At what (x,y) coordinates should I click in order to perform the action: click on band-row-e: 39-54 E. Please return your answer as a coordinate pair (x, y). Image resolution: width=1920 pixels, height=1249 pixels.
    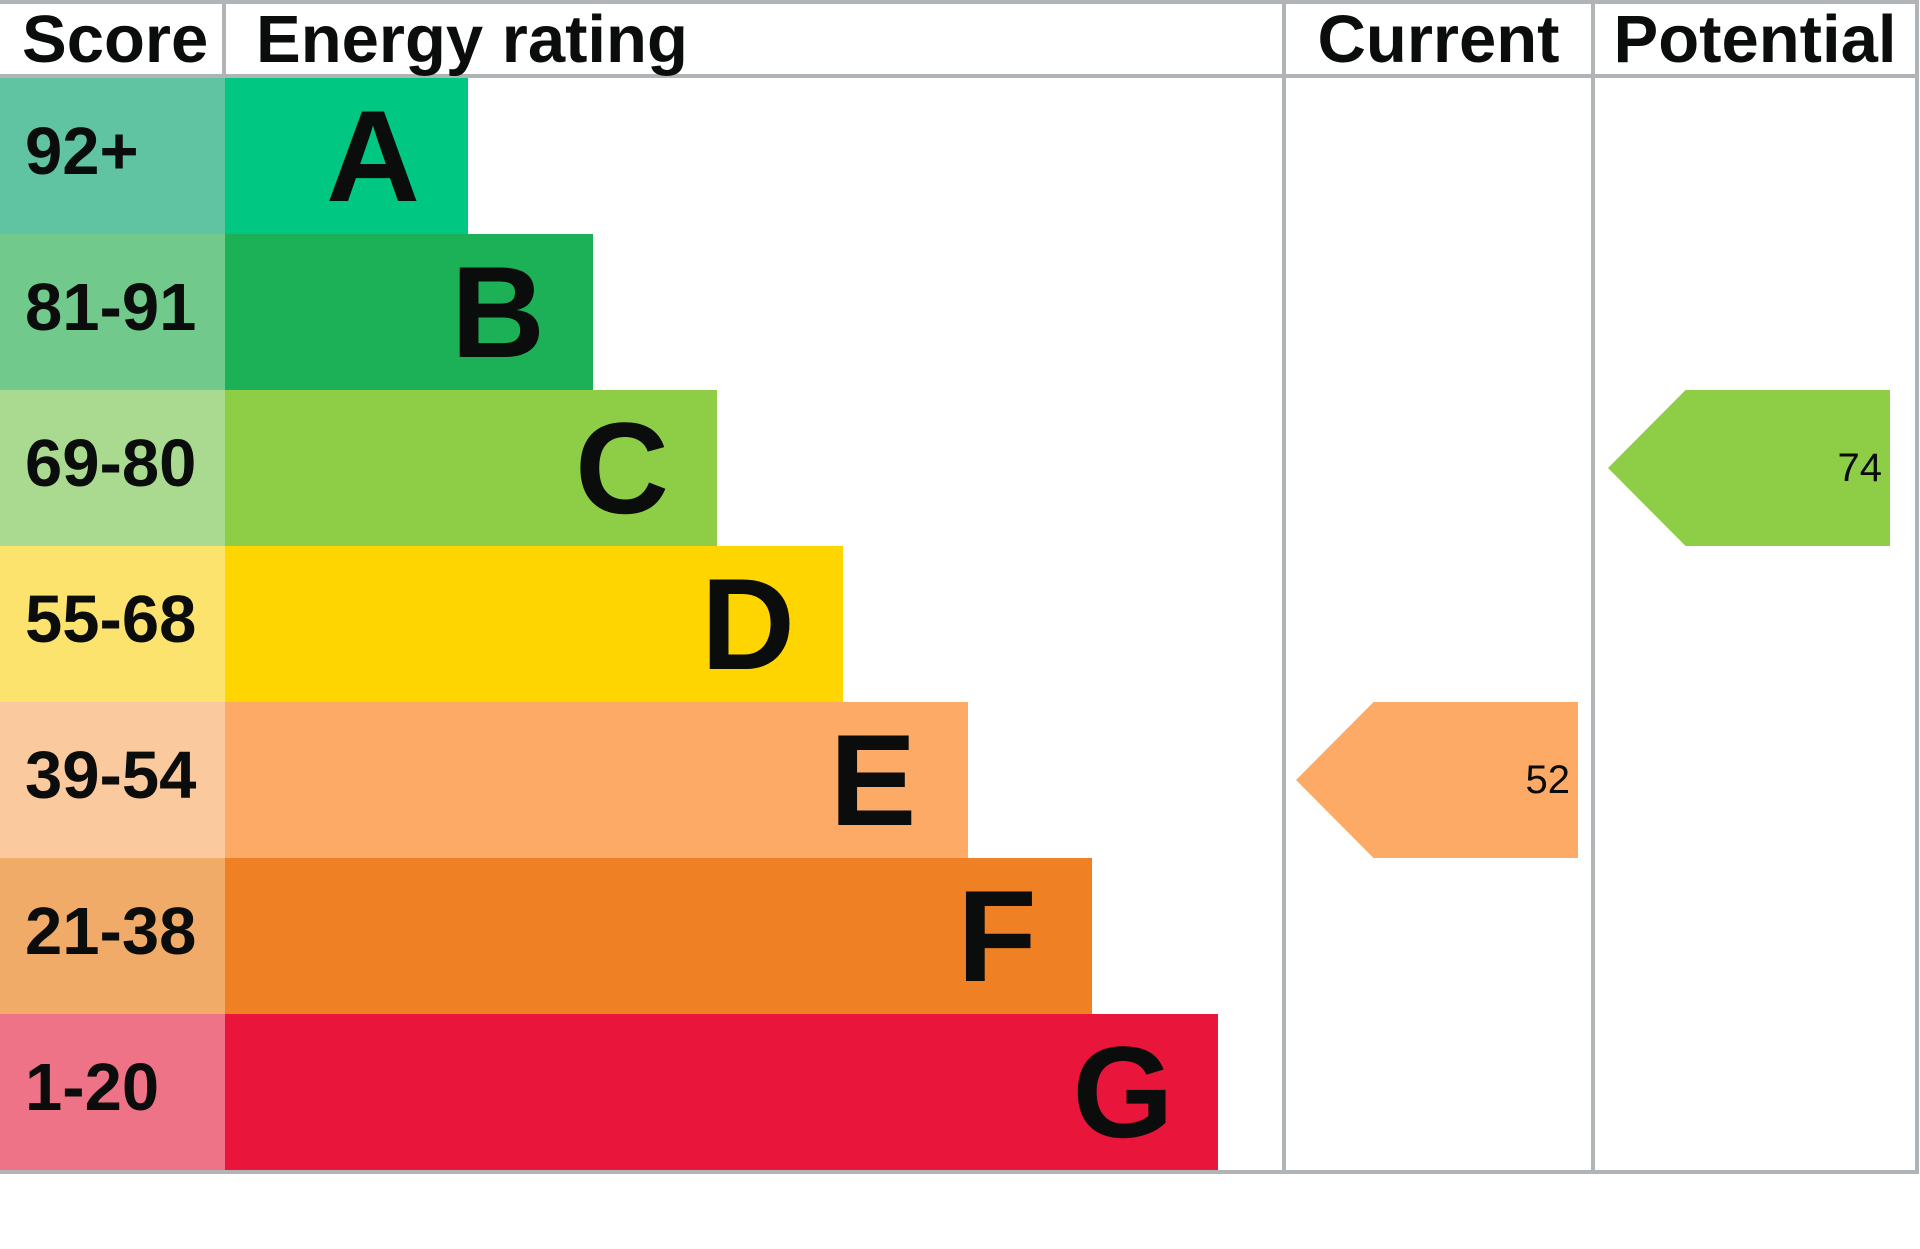
    Looking at the image, I should click on (960, 780).